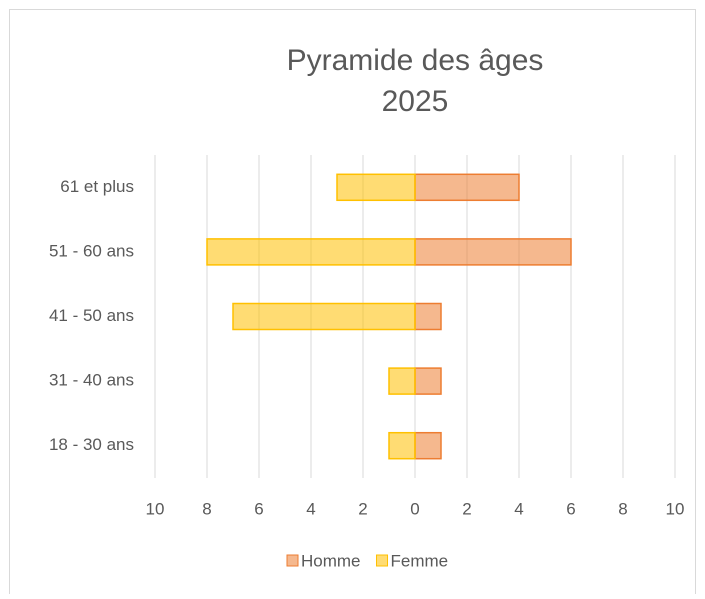 Image resolution: width=705 pixels, height=599 pixels. Describe the element at coordinates (97, 186) in the screenshot. I see `y-tick-label: 61 et plus` at that location.